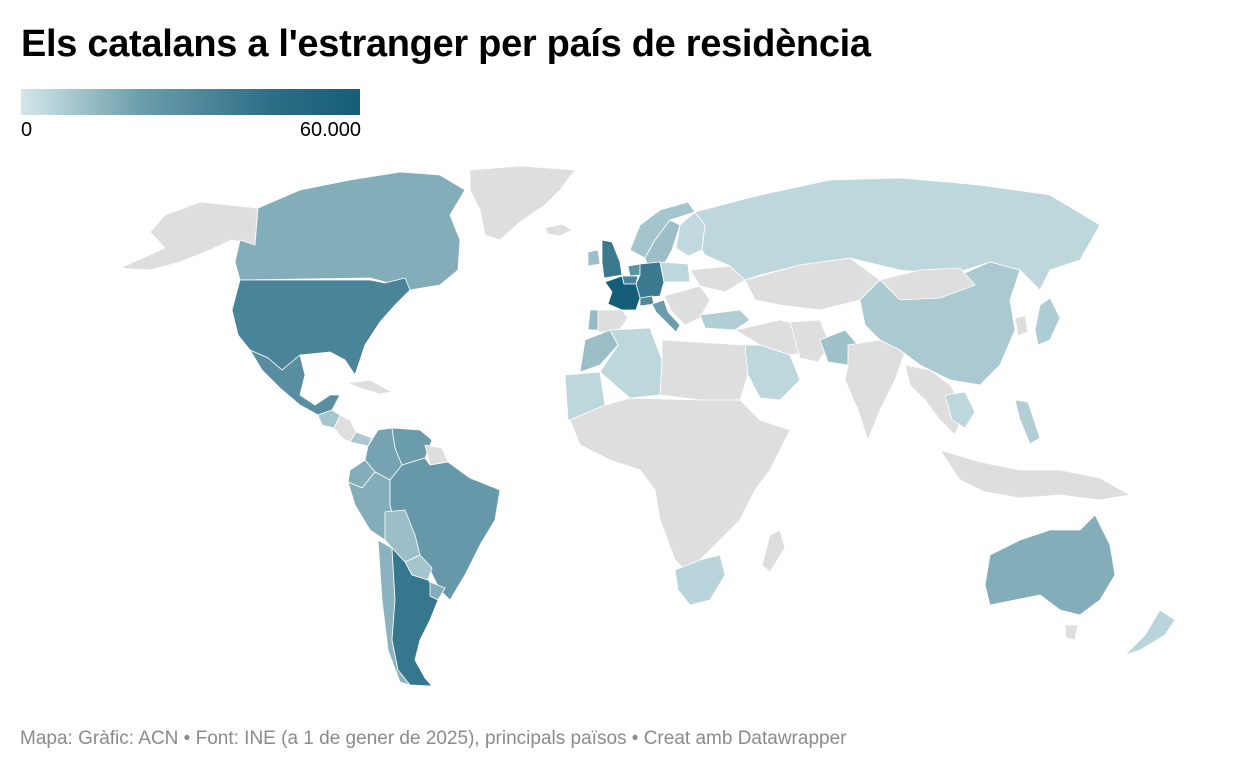  Describe the element at coordinates (704, 370) in the screenshot. I see `country-north-africa` at that location.